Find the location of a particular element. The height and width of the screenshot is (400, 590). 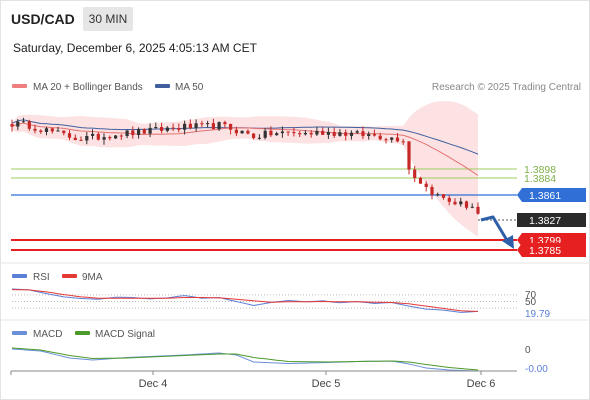

ma20-line is located at coordinates (245, 149).